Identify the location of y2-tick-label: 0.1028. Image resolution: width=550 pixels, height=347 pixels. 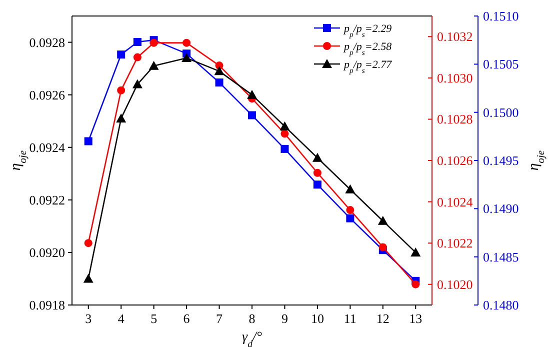
(455, 119).